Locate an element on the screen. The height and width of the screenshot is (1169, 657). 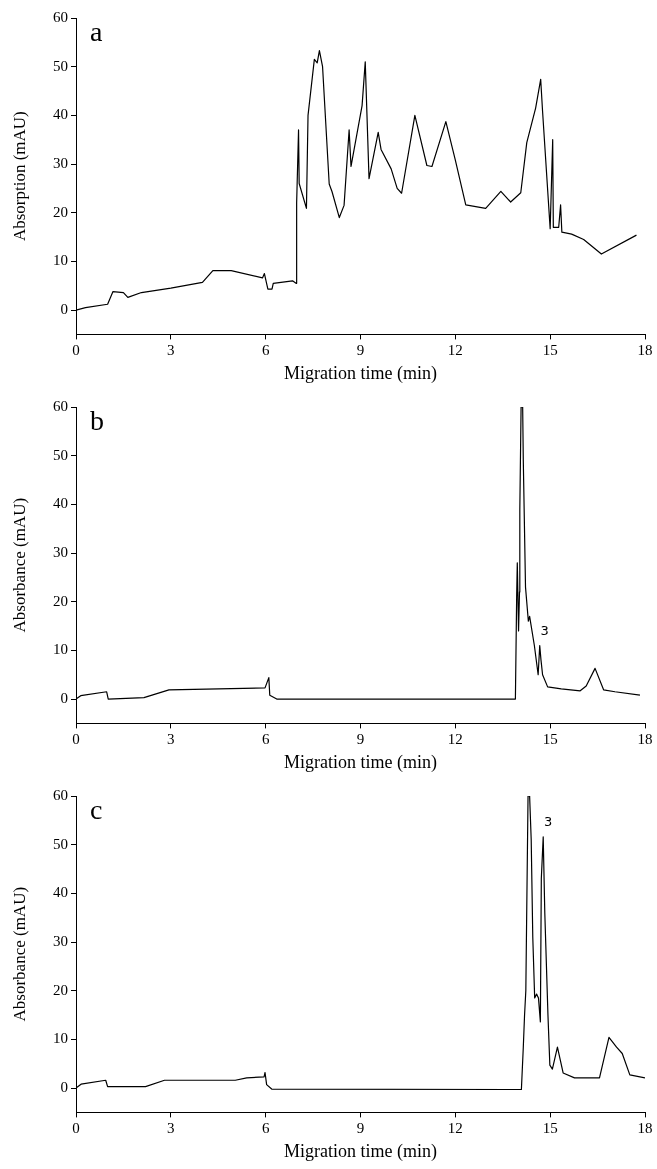
y-axis-title: Absorption (mAU) is located at coordinates (19, 176).